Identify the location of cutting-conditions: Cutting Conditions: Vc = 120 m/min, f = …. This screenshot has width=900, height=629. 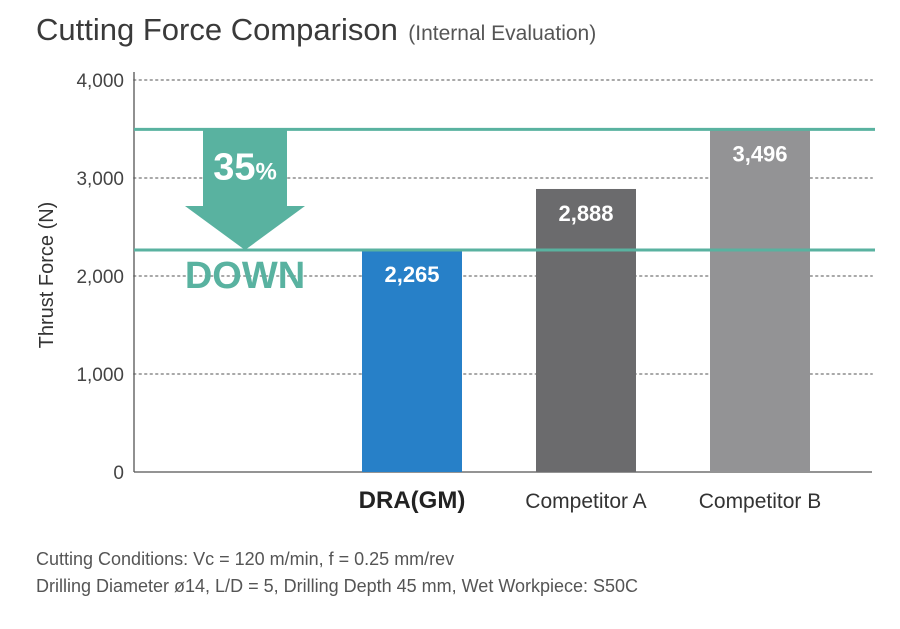
(337, 573).